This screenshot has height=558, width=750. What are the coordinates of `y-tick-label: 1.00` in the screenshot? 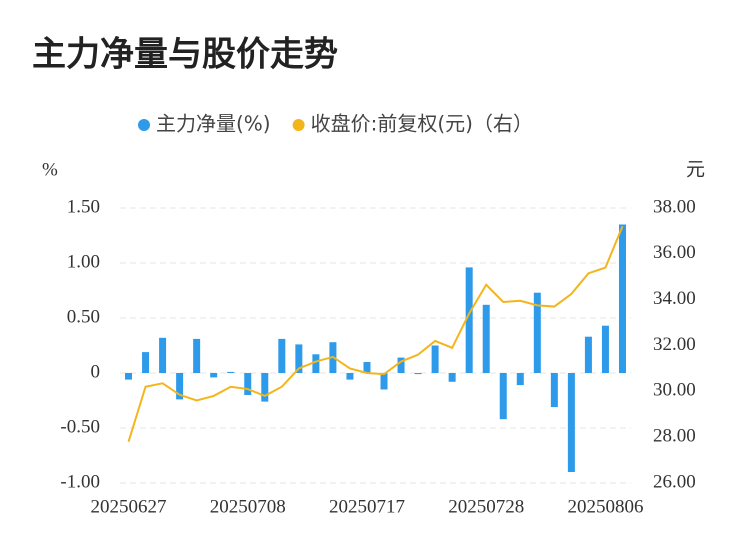 It's located at (83, 261).